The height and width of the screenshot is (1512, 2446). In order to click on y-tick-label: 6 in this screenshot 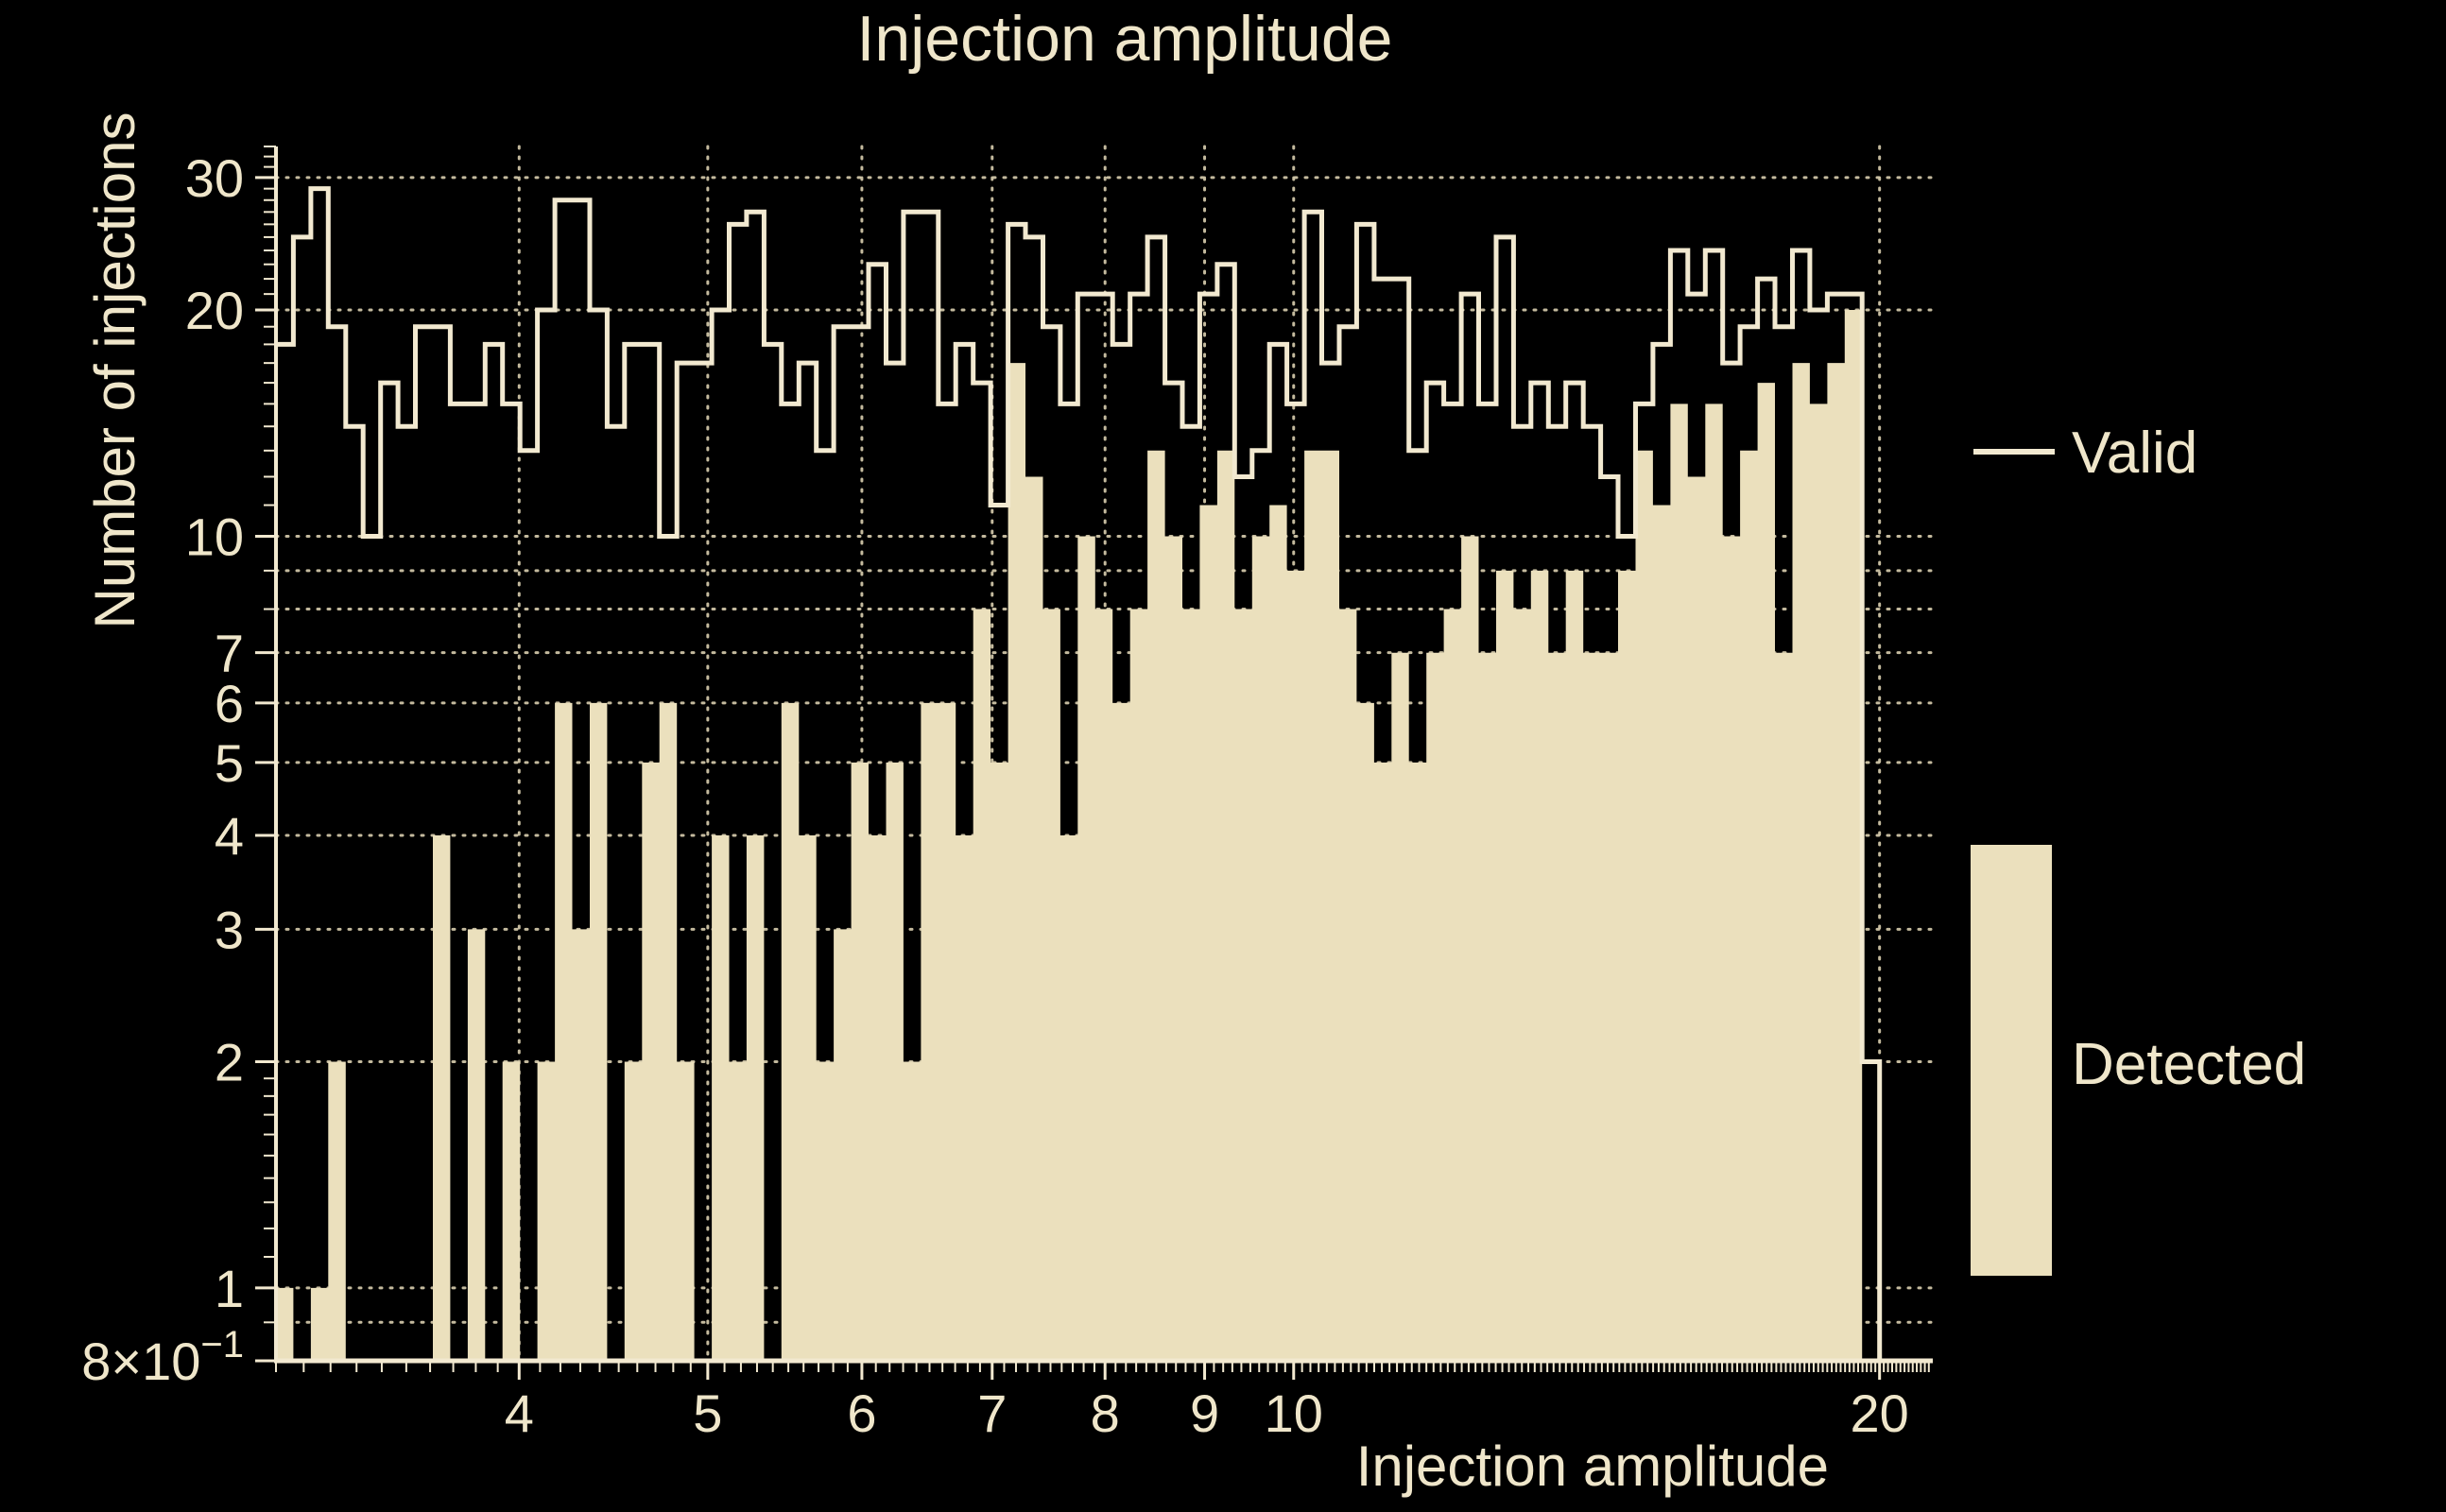, I will do `click(229, 703)`.